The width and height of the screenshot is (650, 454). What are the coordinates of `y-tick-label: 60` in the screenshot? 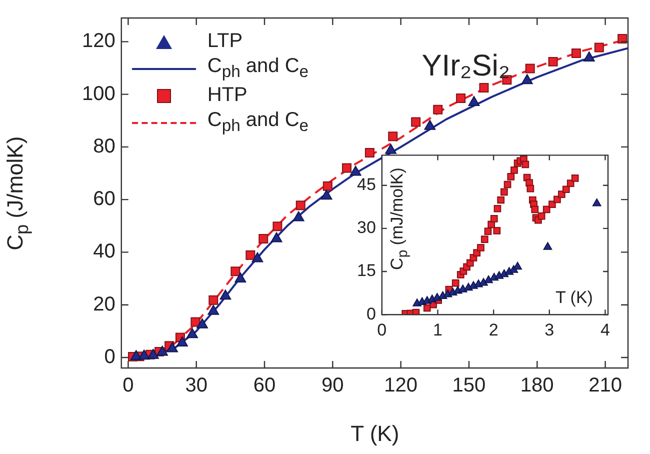 It's located at (104, 199).